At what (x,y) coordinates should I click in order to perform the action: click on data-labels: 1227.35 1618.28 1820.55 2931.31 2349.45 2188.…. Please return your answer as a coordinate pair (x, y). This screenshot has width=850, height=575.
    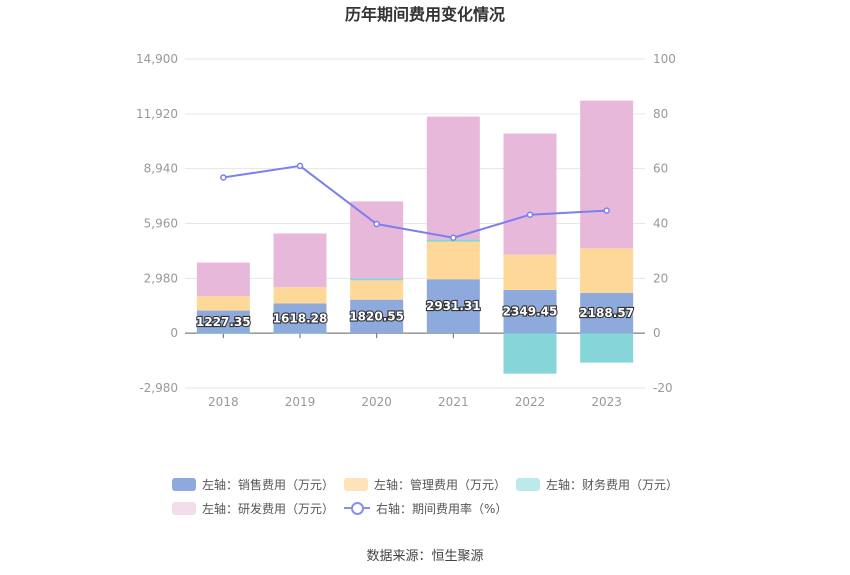
    Looking at the image, I should click on (415, 314).